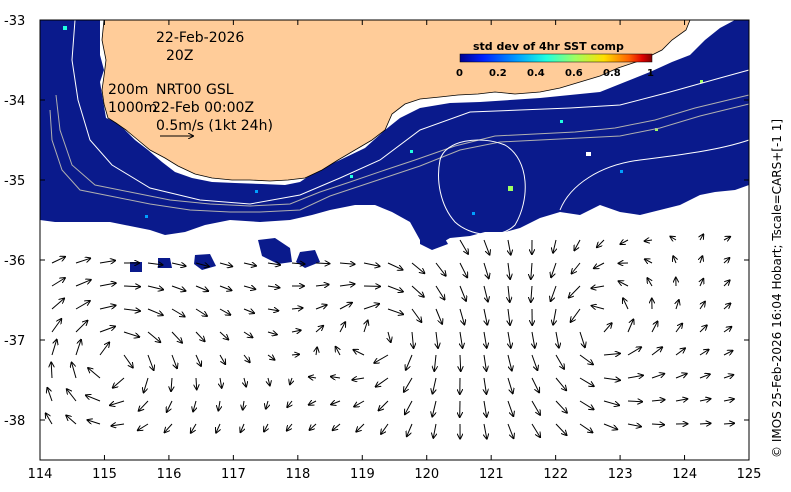  I want to click on x-tick-label: 117, so click(233, 474).